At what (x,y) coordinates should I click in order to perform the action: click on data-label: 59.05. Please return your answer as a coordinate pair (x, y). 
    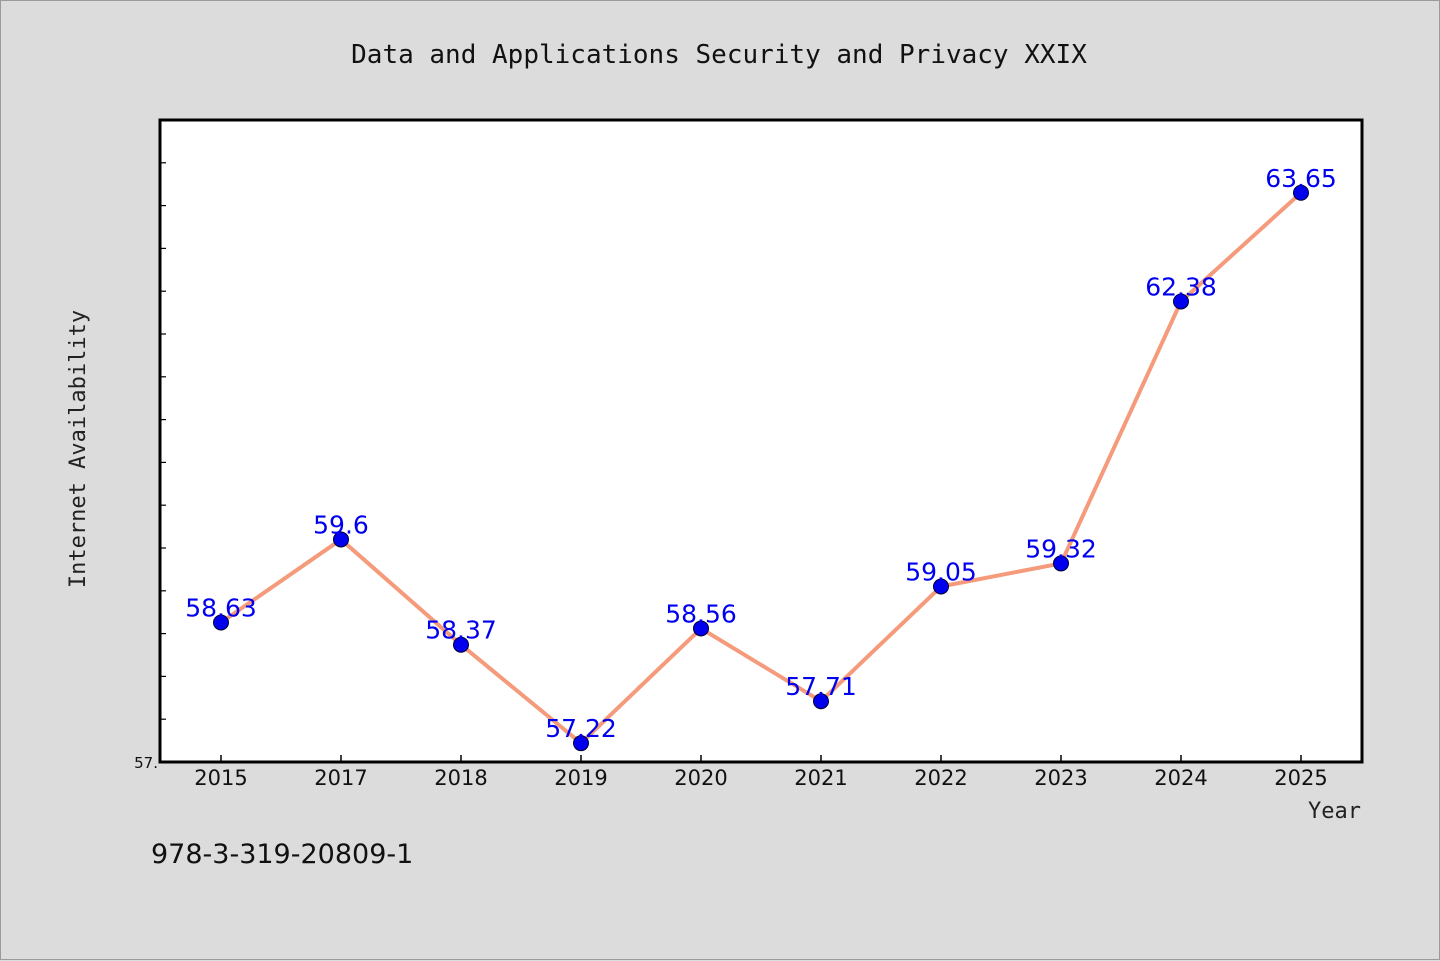
    Looking at the image, I should click on (941, 572).